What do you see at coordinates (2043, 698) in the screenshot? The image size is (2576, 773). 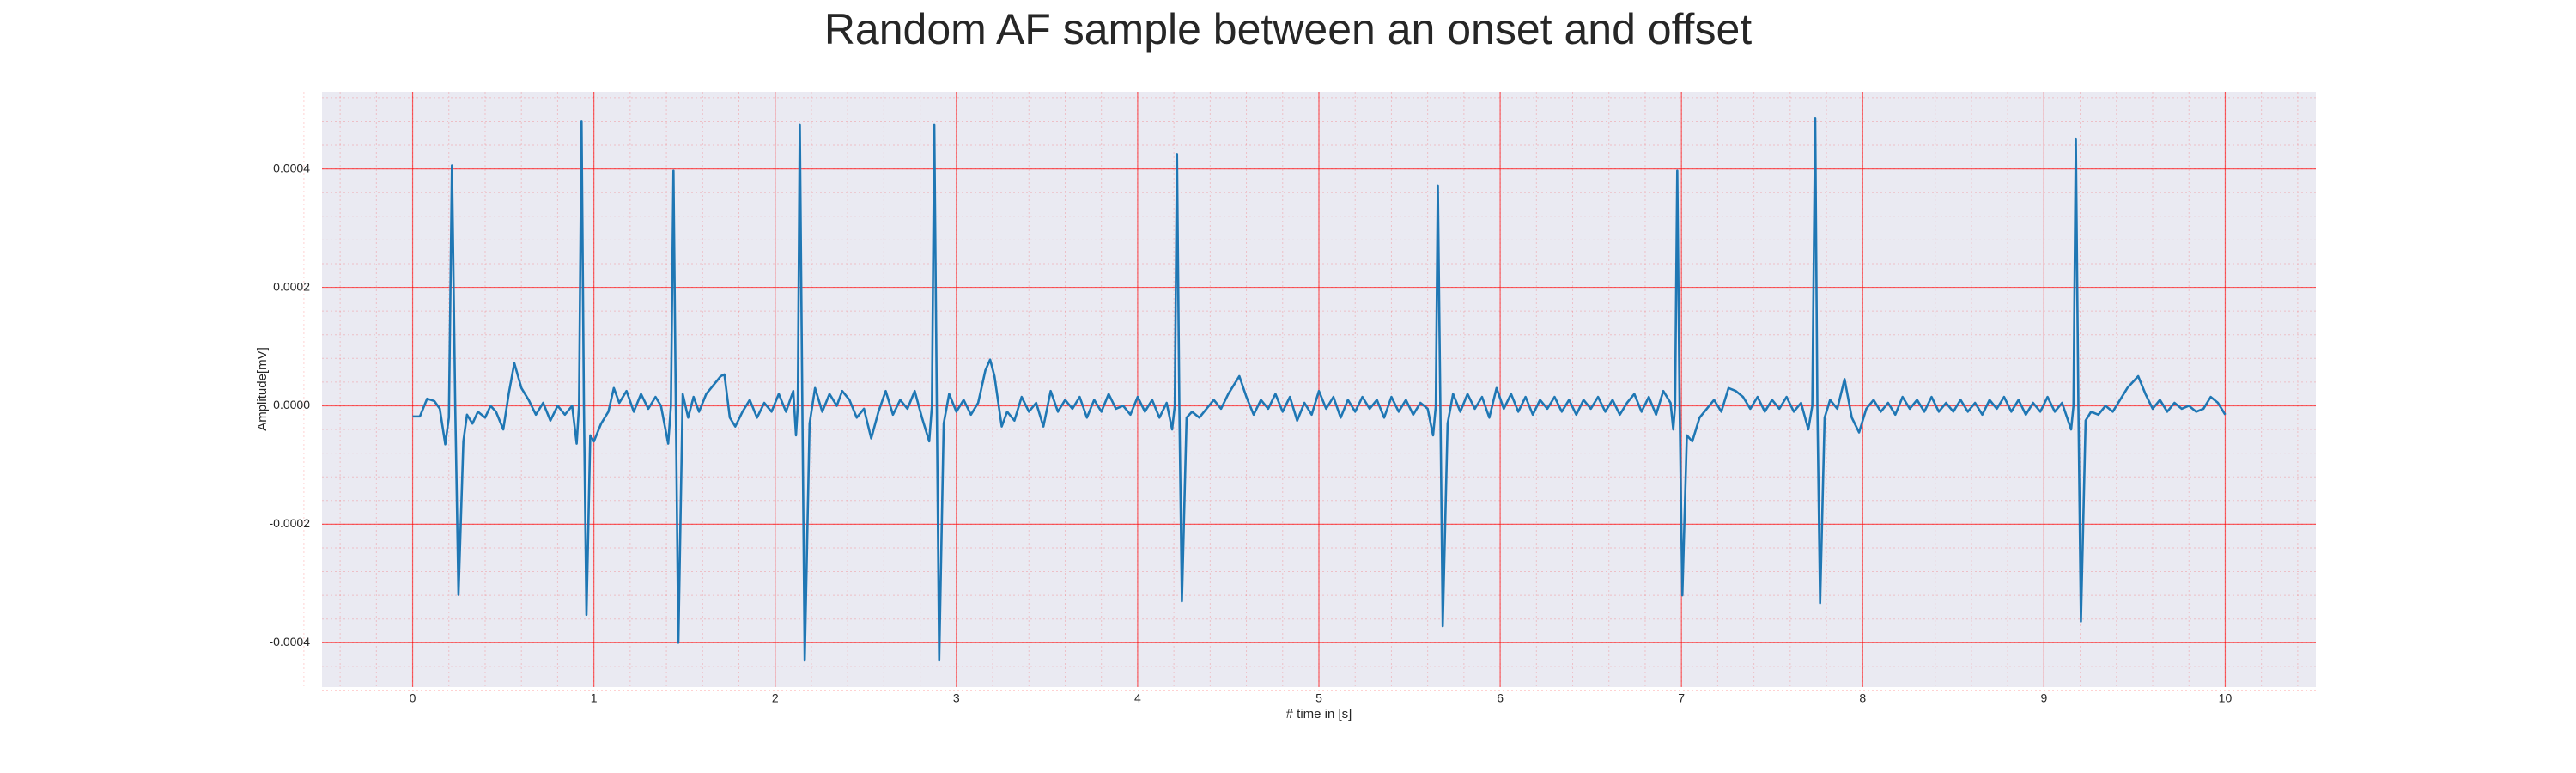 I see `x-tick-label: 9` at bounding box center [2043, 698].